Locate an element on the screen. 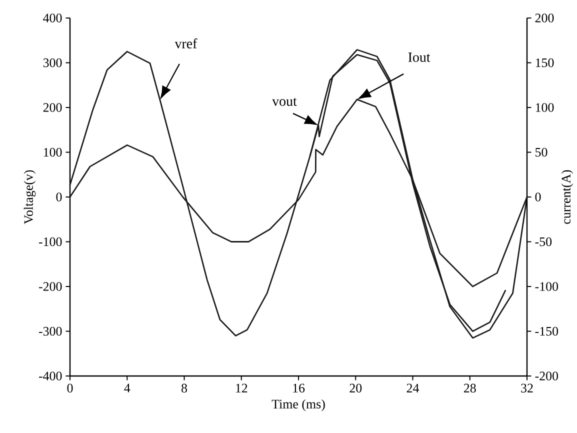  y-tick-label: -400 is located at coordinates (50, 376).